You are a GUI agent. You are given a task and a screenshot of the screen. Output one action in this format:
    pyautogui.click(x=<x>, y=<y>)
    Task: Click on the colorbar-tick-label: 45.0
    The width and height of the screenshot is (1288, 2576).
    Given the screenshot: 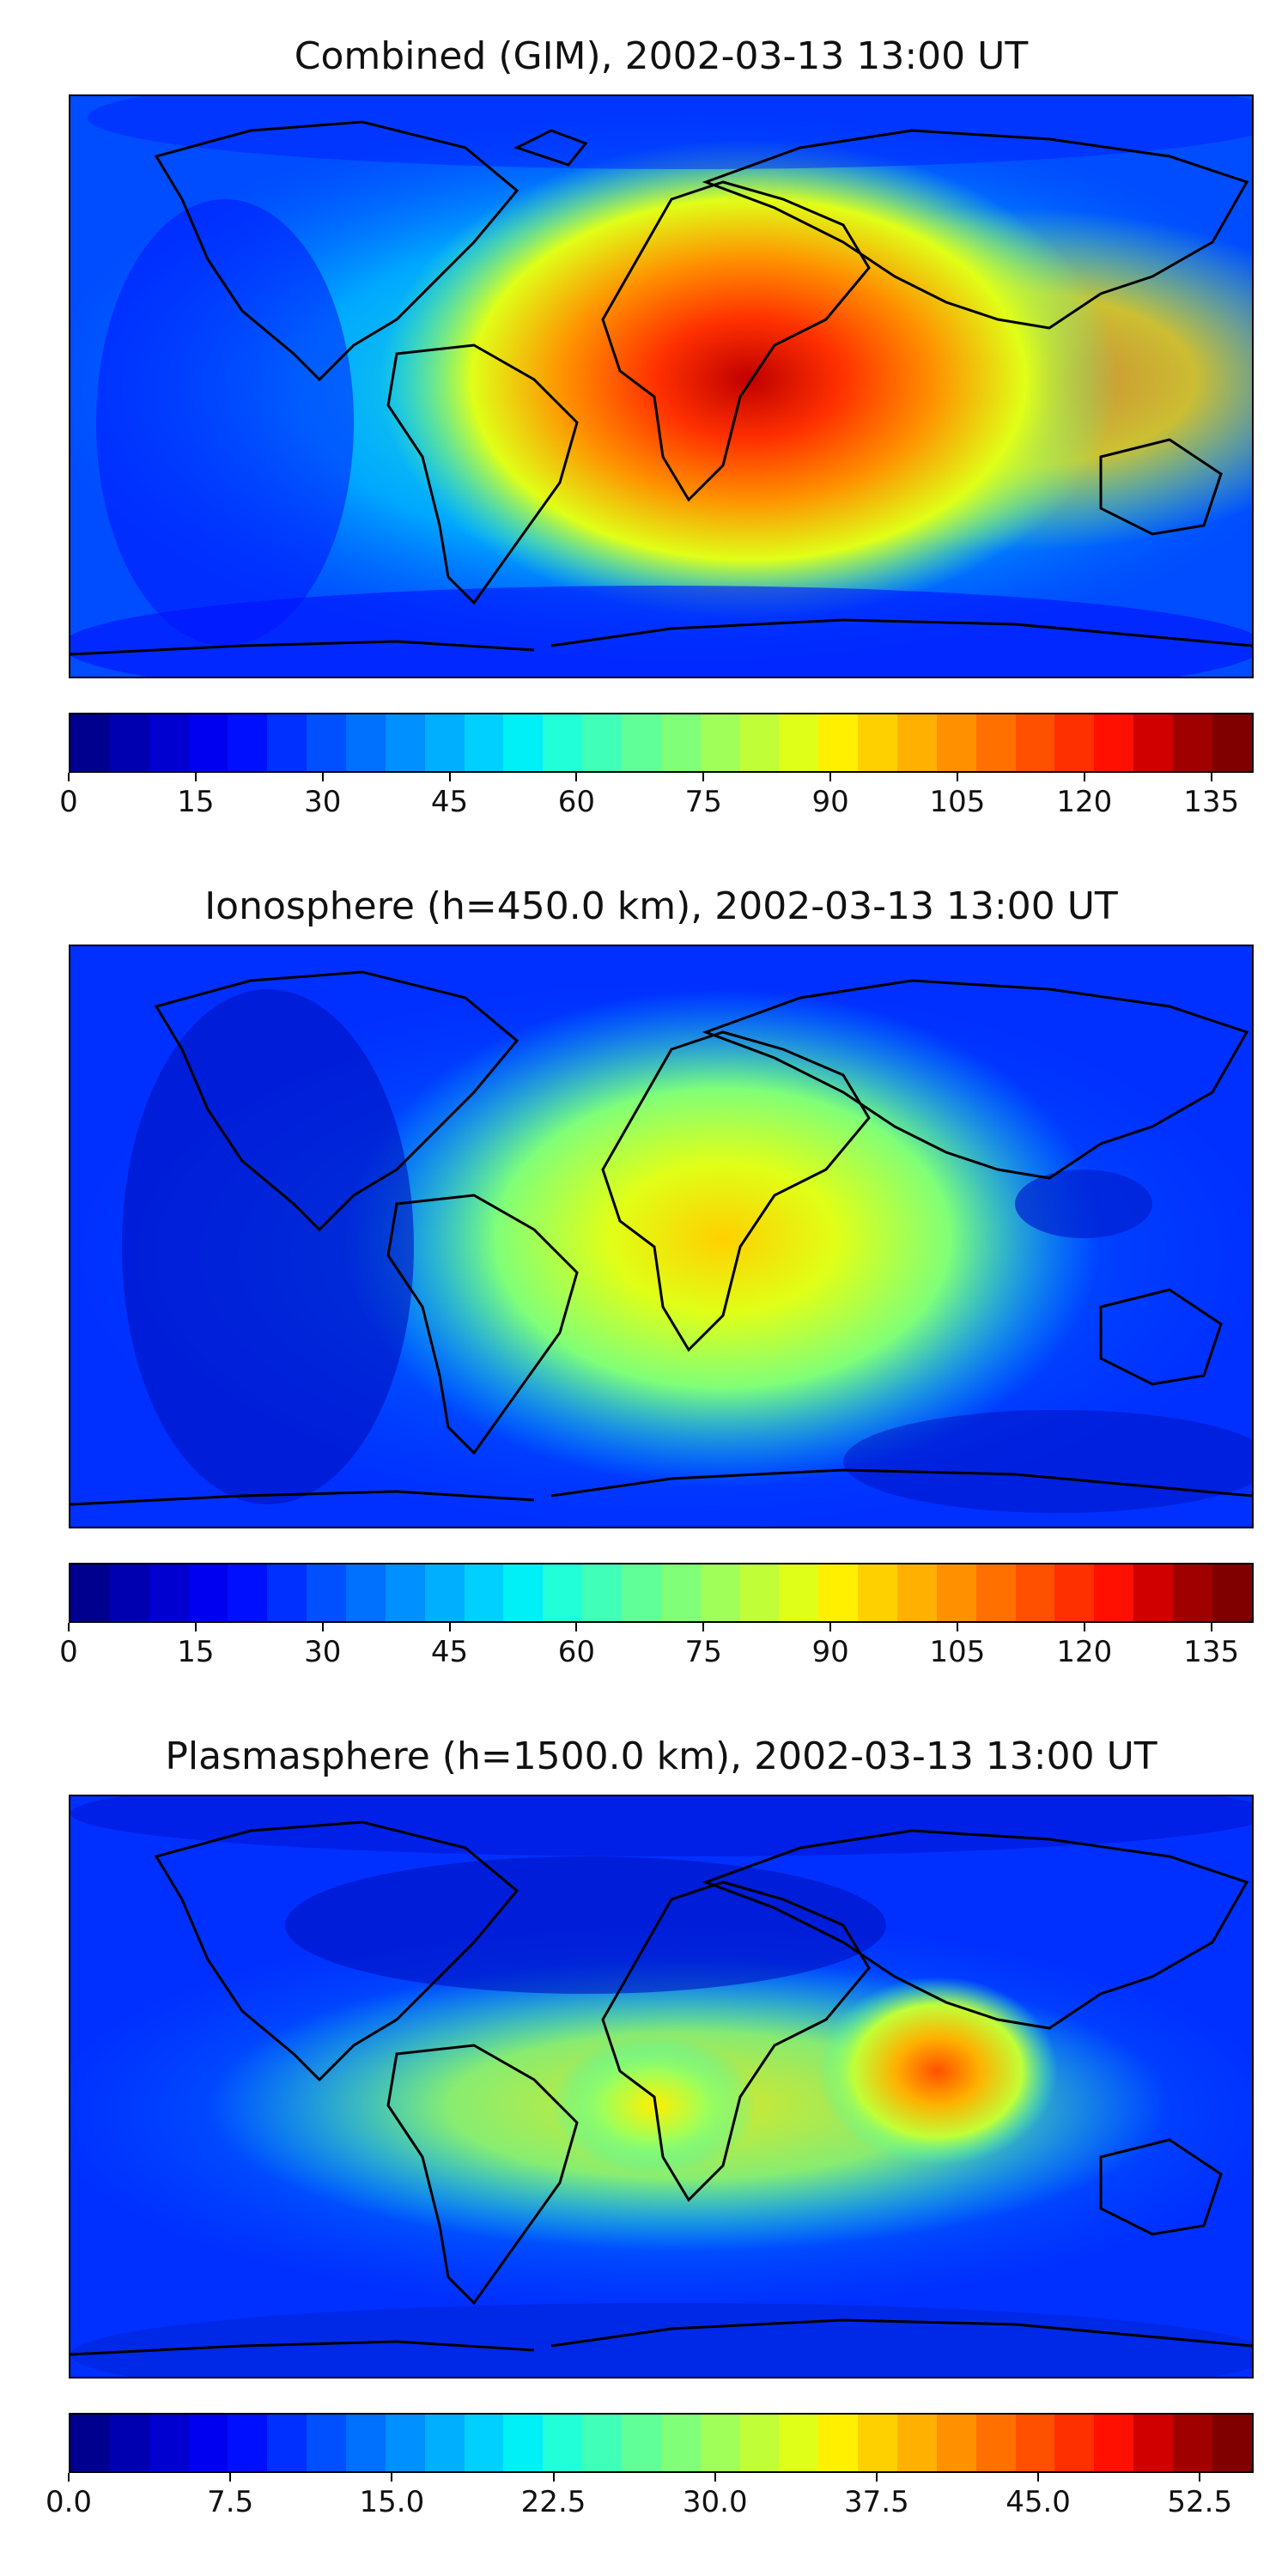 What is the action you would take?
    pyautogui.click(x=1038, y=2502)
    